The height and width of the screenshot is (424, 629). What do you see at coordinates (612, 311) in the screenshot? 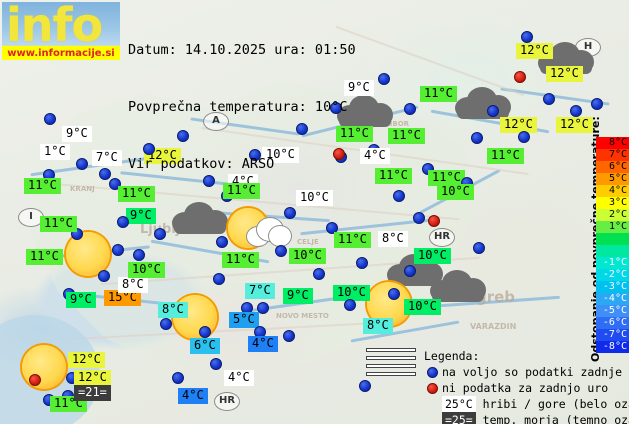
I see `scale-swatch: -5°C` at bounding box center [612, 311].